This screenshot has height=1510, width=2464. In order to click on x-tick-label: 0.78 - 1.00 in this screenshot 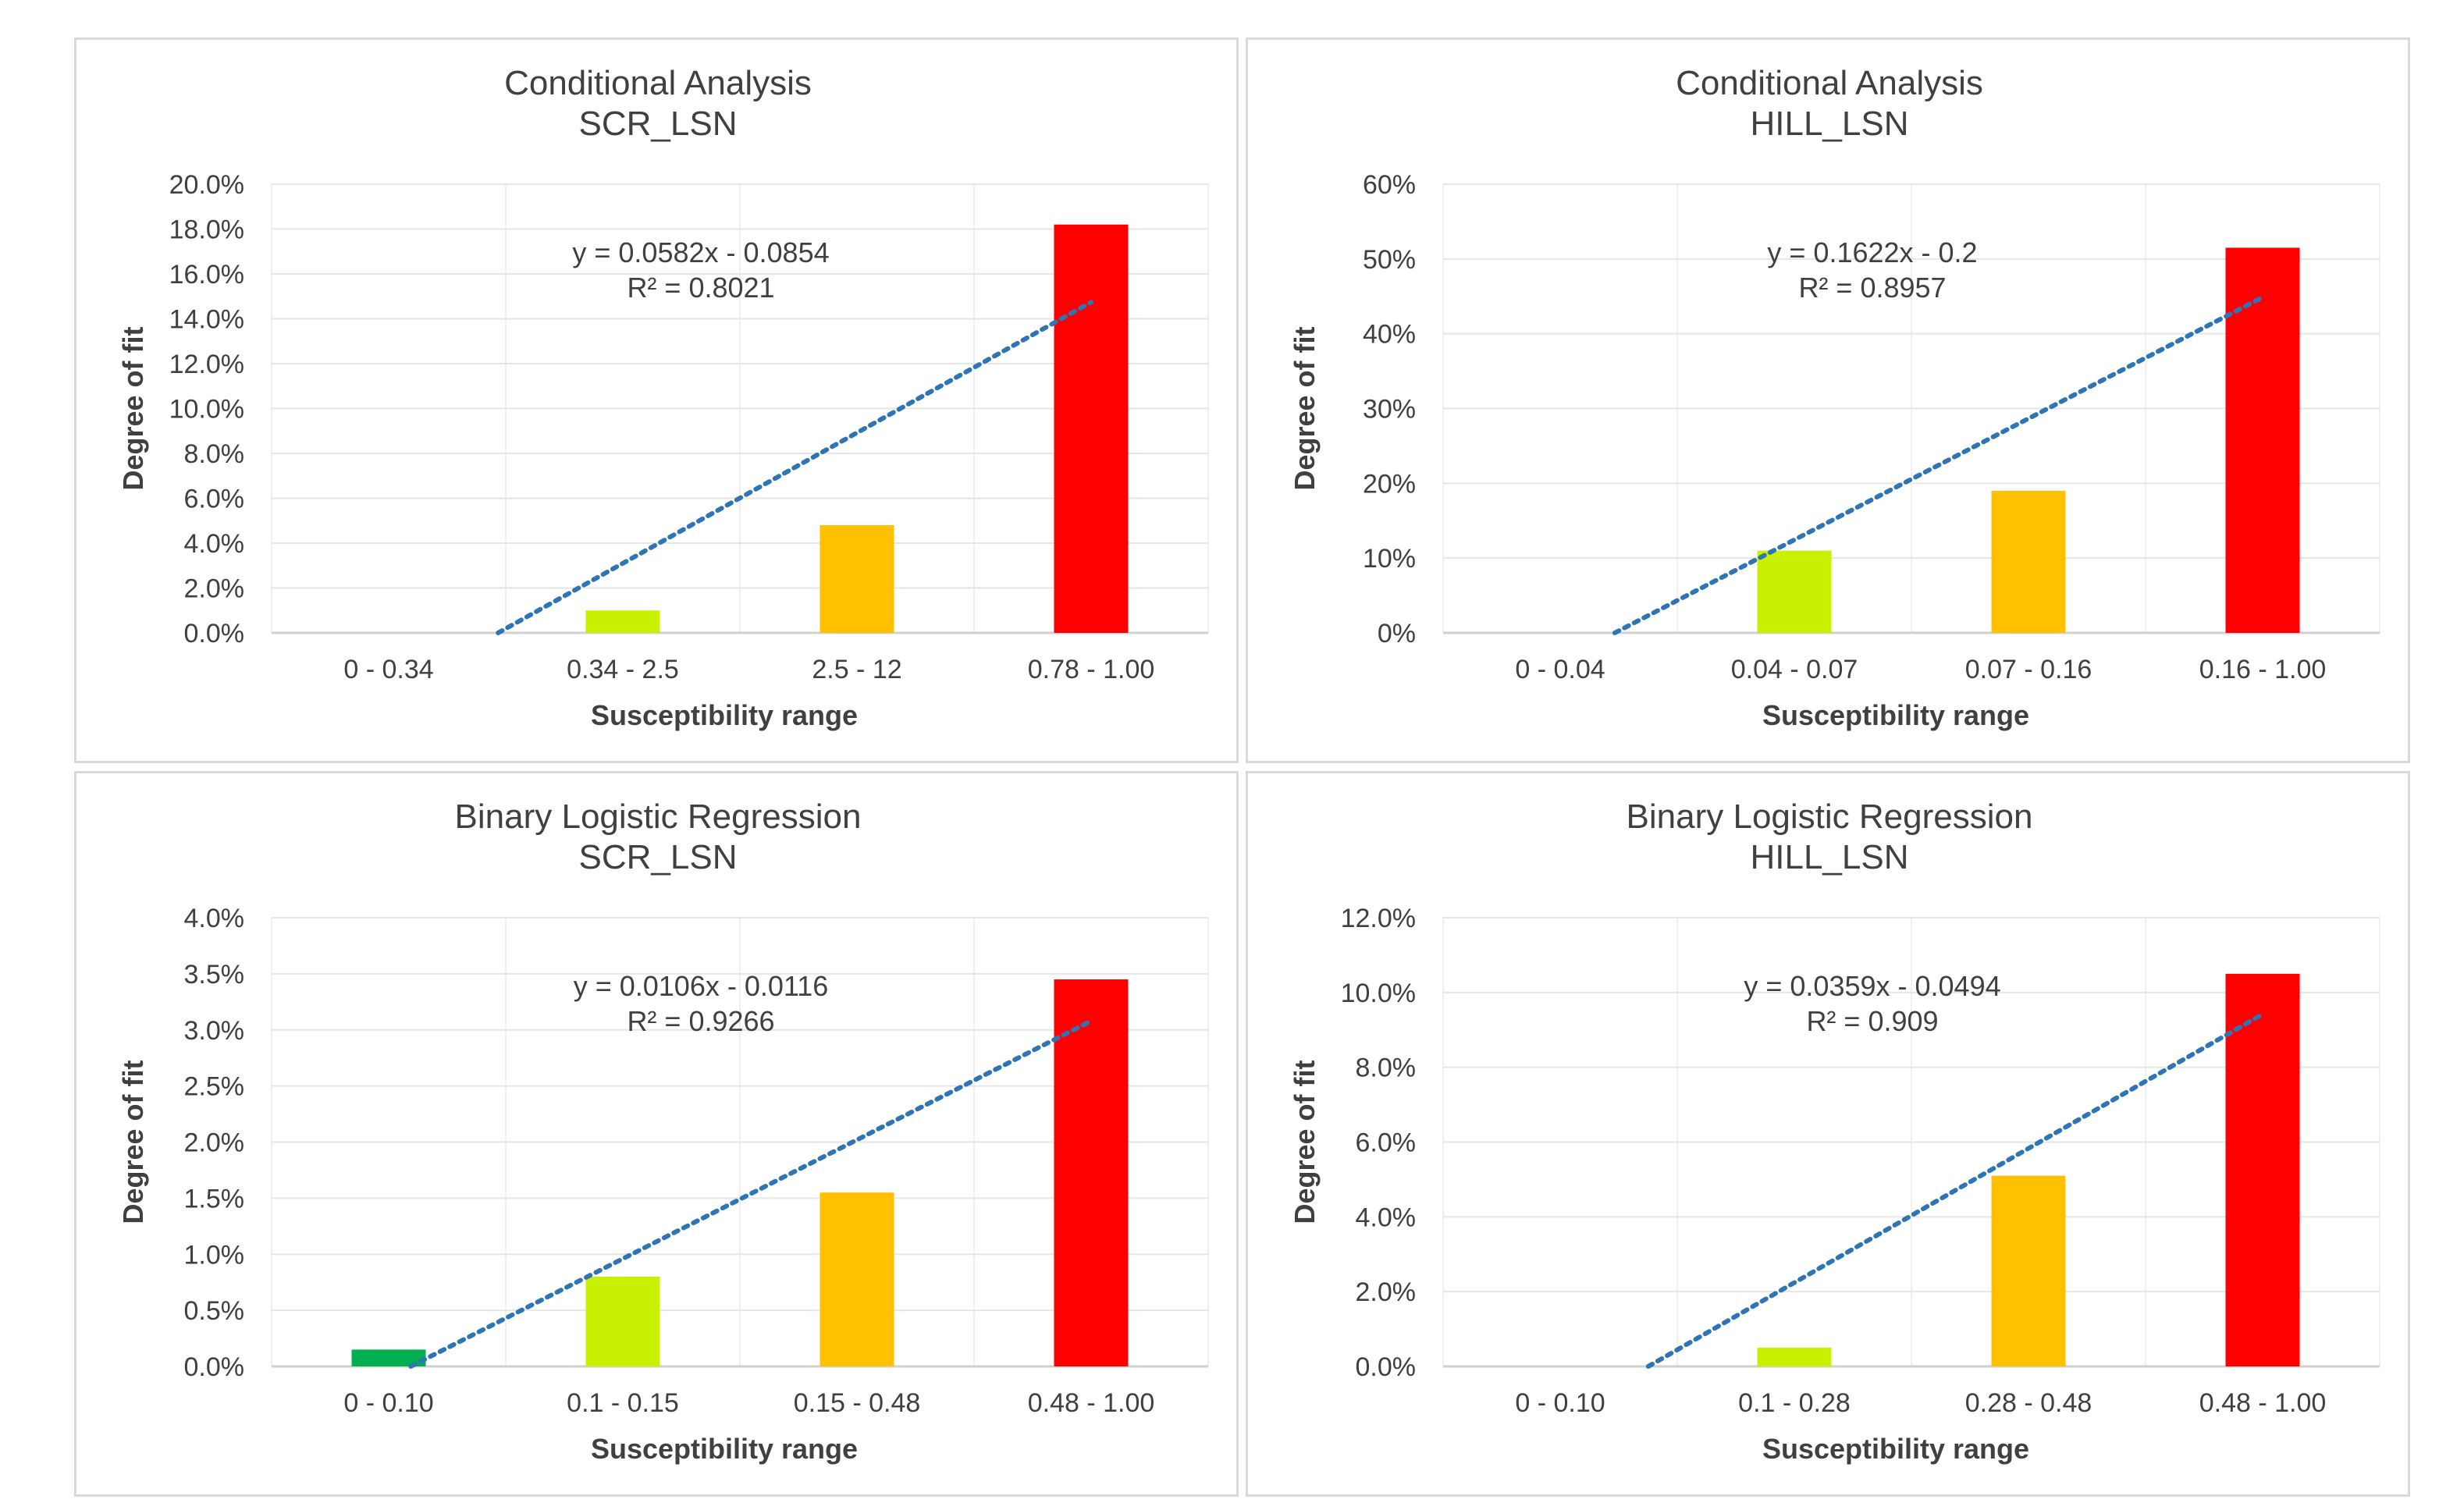, I will do `click(1091, 669)`.